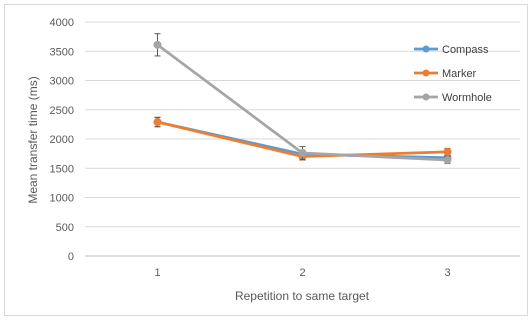 The image size is (532, 320). I want to click on legend-label: Wormhole, so click(467, 98).